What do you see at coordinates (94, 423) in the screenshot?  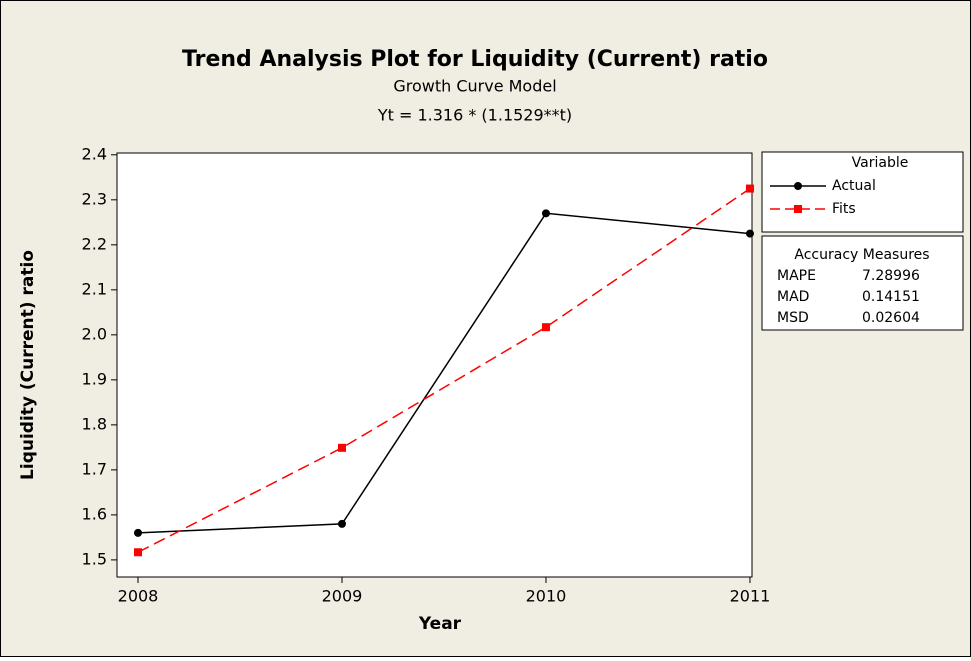 I see `y-tick-label: 1.8` at bounding box center [94, 423].